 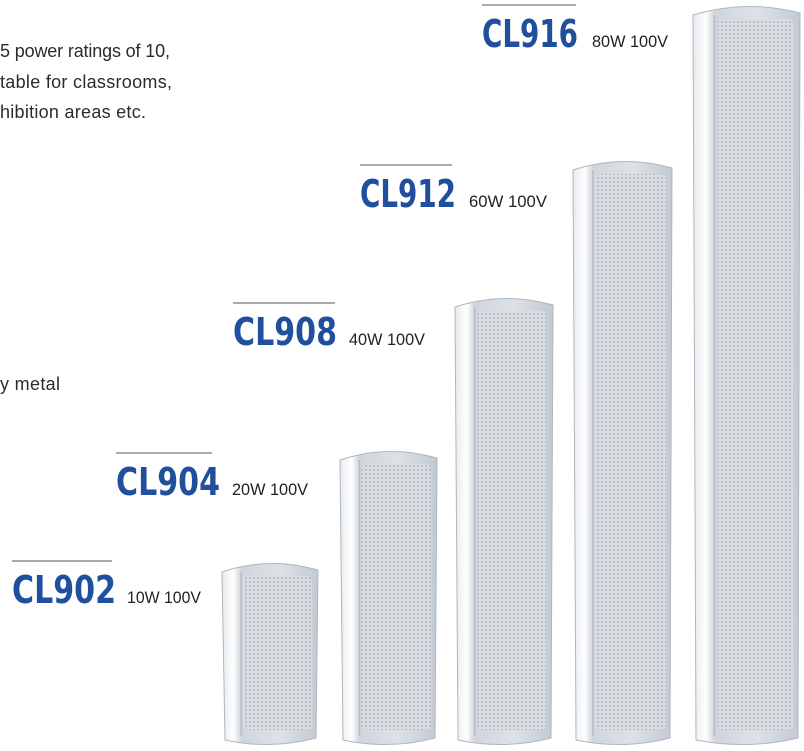 What do you see at coordinates (408, 194) in the screenshot?
I see `model-name: CL912` at bounding box center [408, 194].